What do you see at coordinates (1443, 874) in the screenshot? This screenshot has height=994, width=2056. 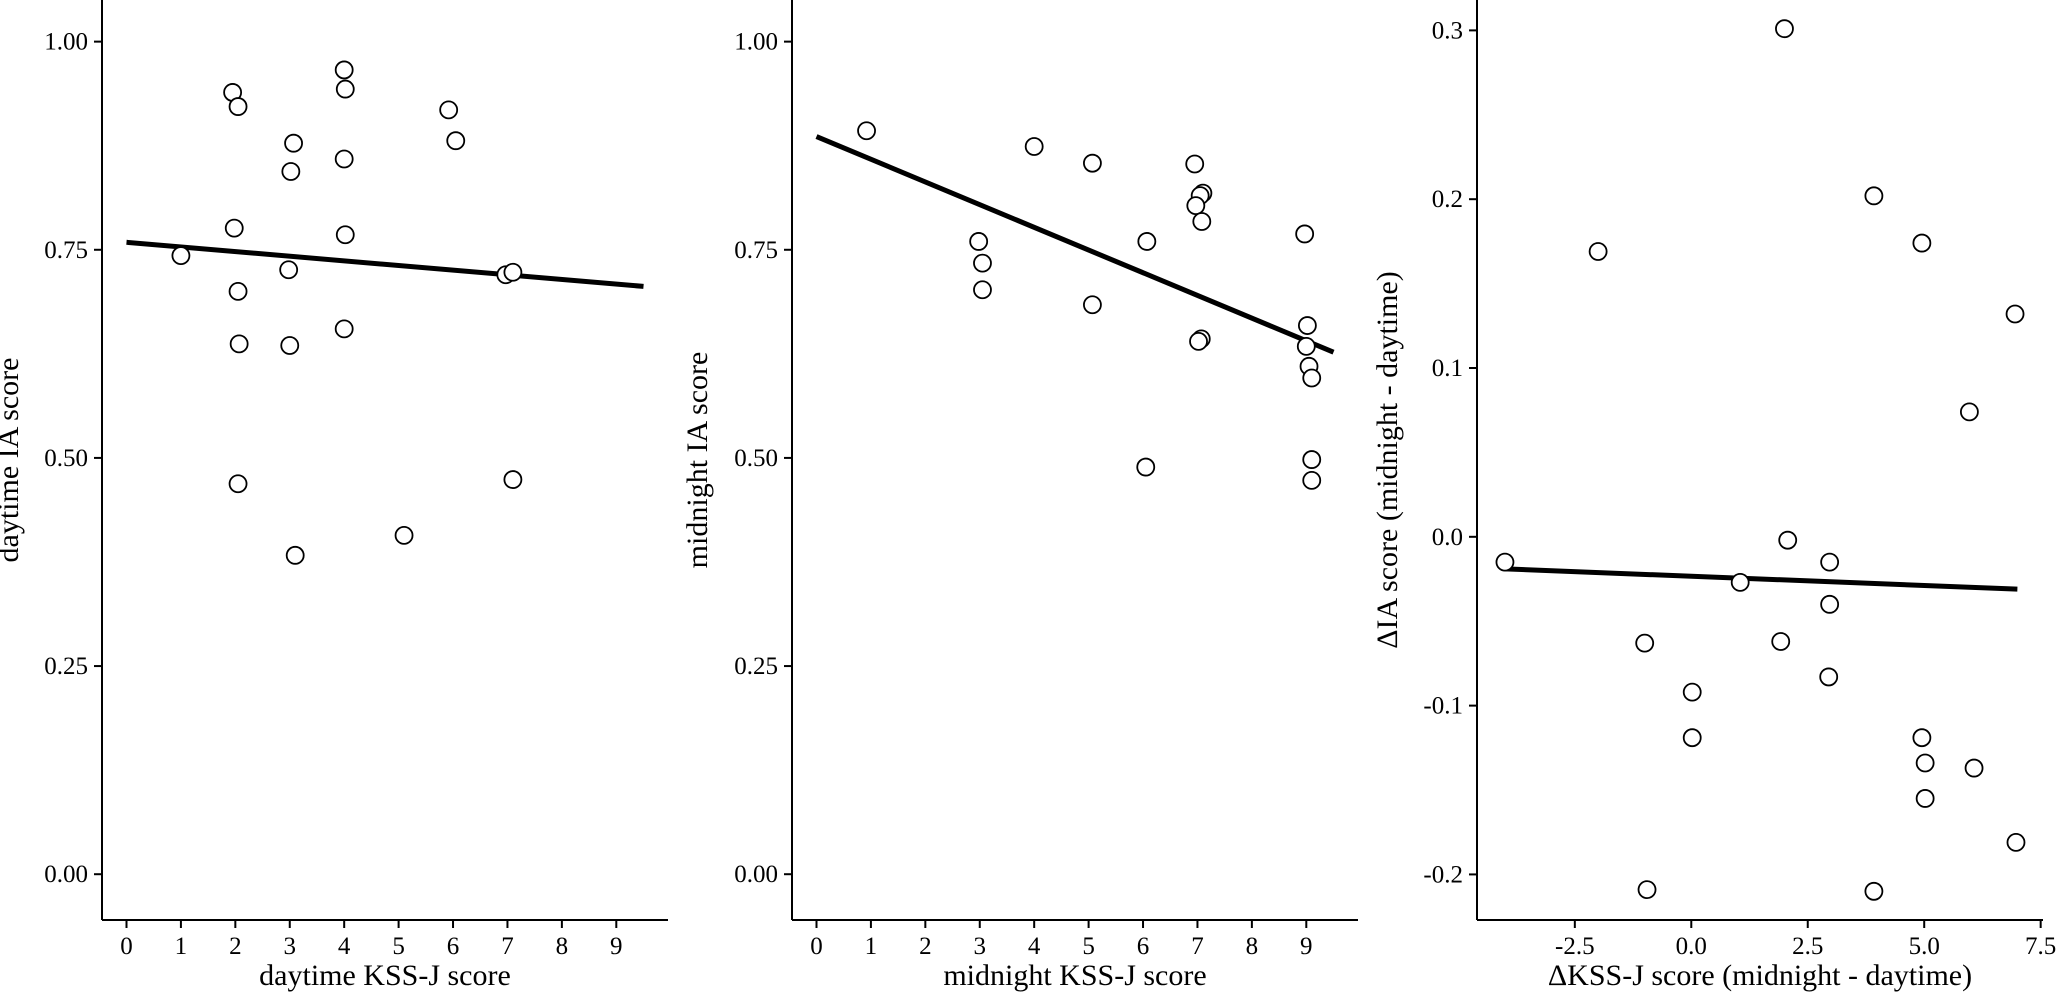 I see `y-tick-label: -0.2` at bounding box center [1443, 874].